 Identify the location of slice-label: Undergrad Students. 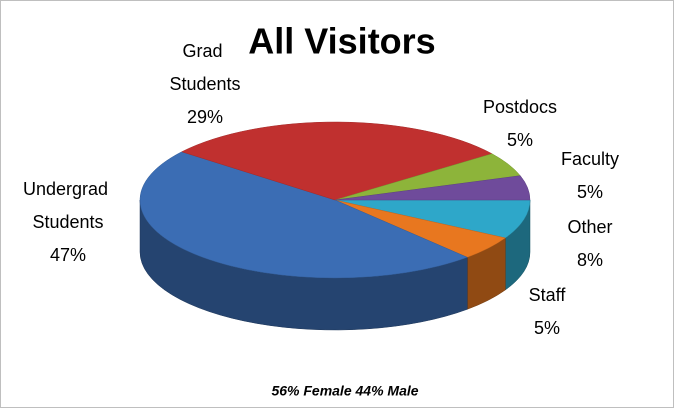
(68, 205).